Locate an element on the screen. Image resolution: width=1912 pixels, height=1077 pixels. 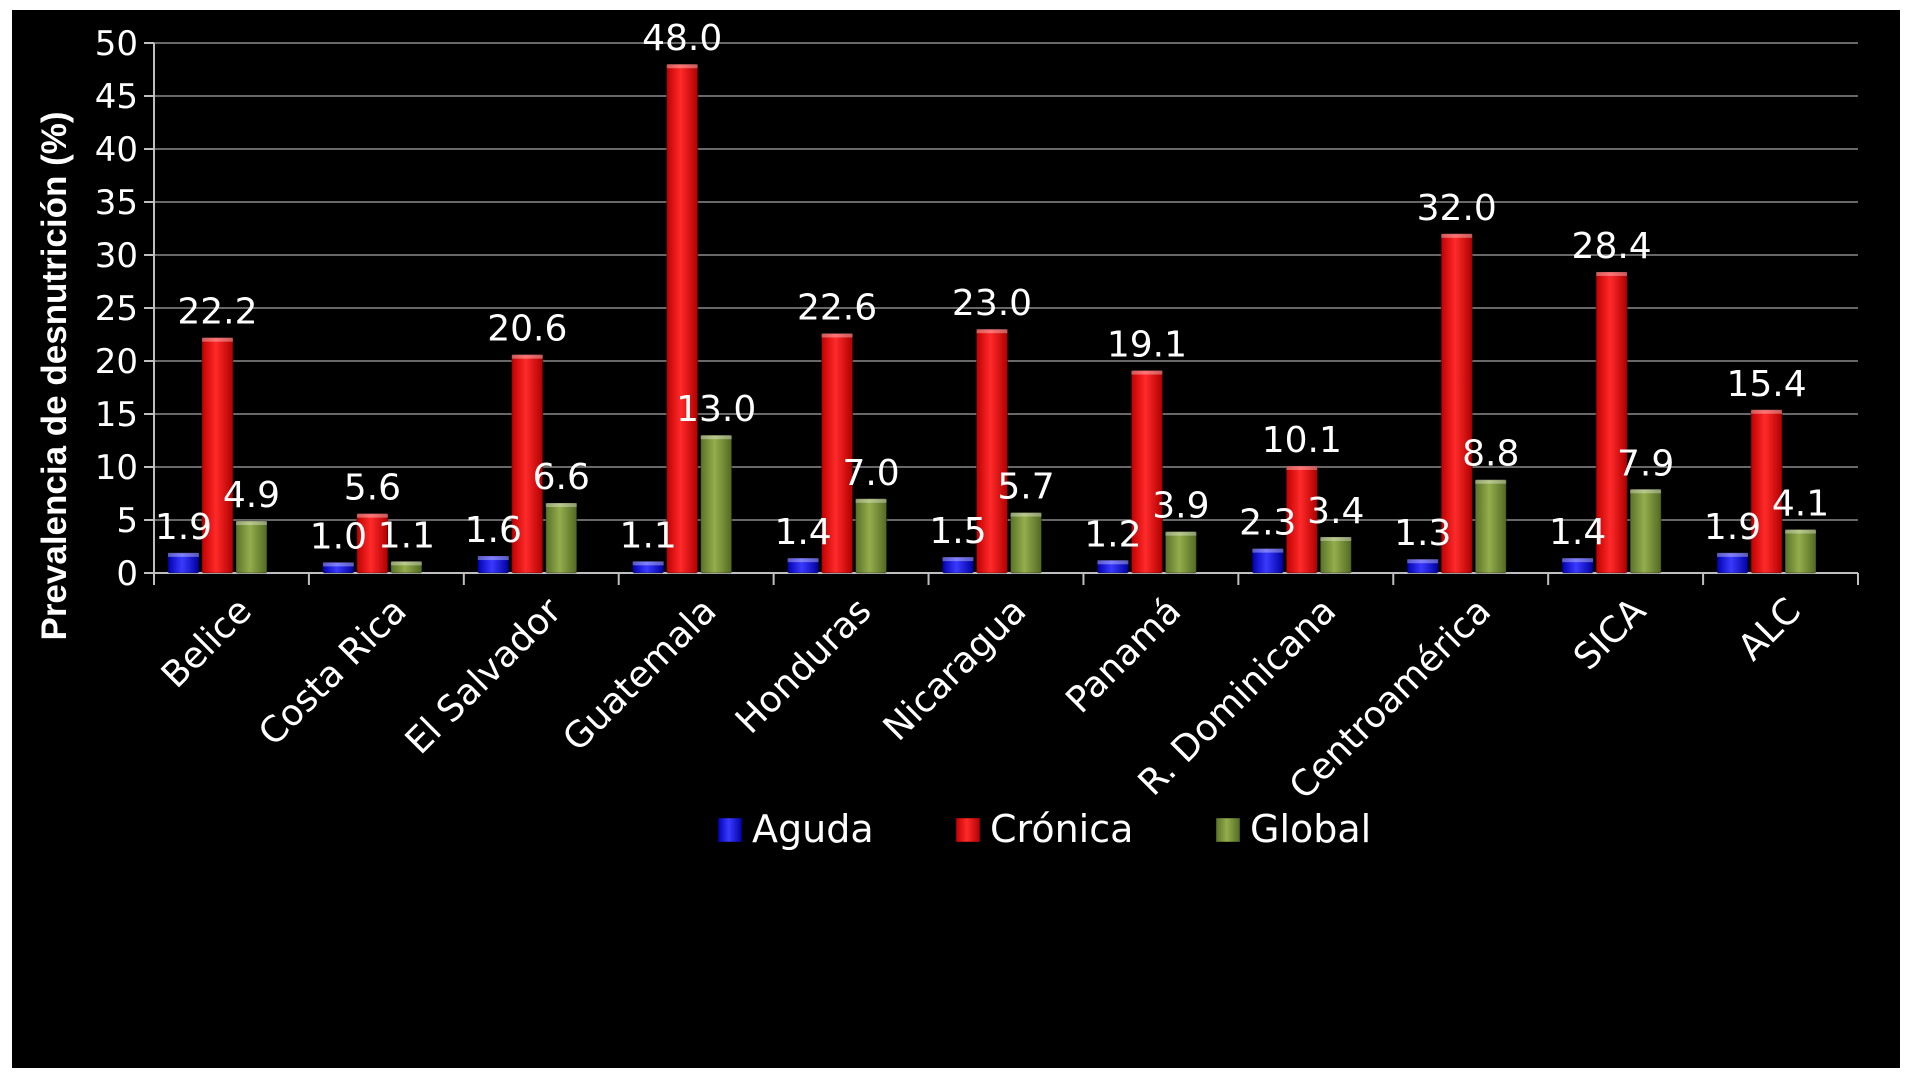
y-tick-label: 10 is located at coordinates (116, 468).